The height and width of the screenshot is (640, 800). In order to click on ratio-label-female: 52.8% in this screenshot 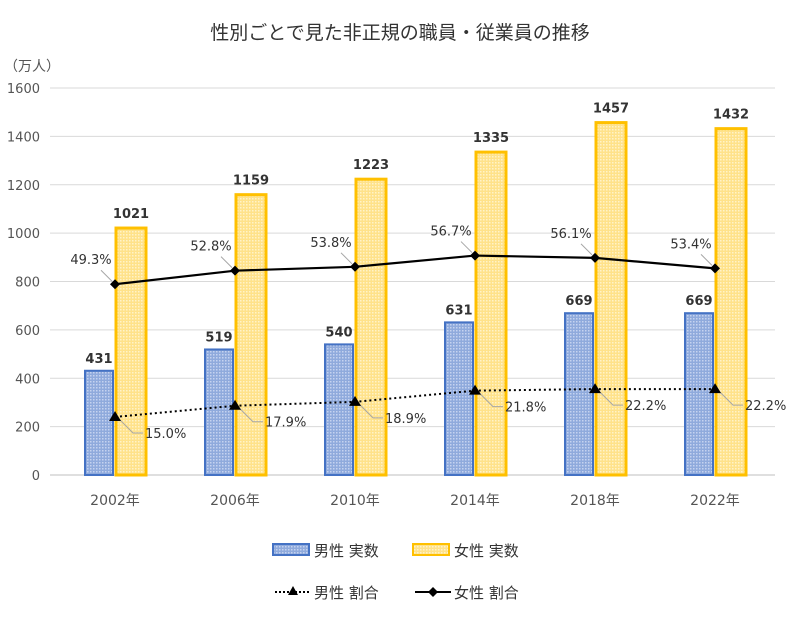, I will do `click(210, 247)`.